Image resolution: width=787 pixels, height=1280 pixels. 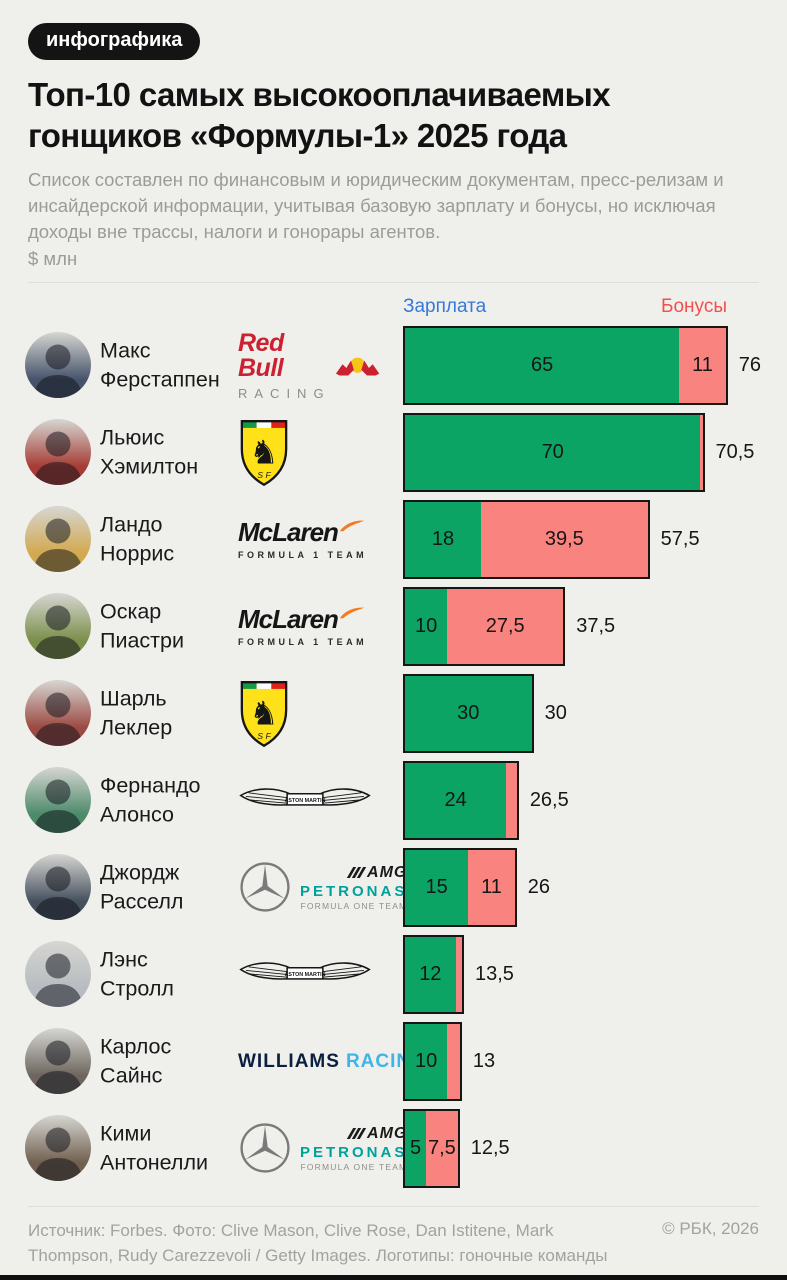 I want to click on bar-group: 70 70,5, so click(x=578, y=452).